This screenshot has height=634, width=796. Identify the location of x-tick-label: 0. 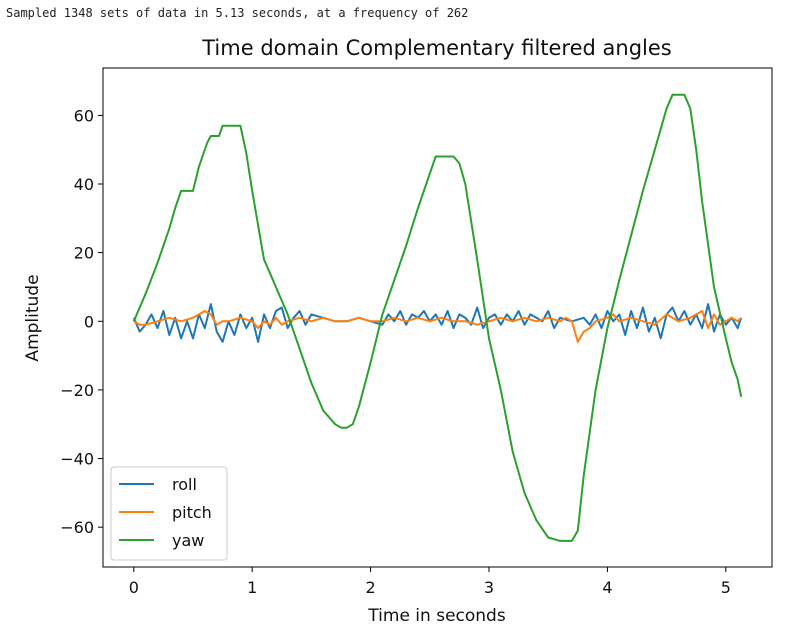
(134, 587).